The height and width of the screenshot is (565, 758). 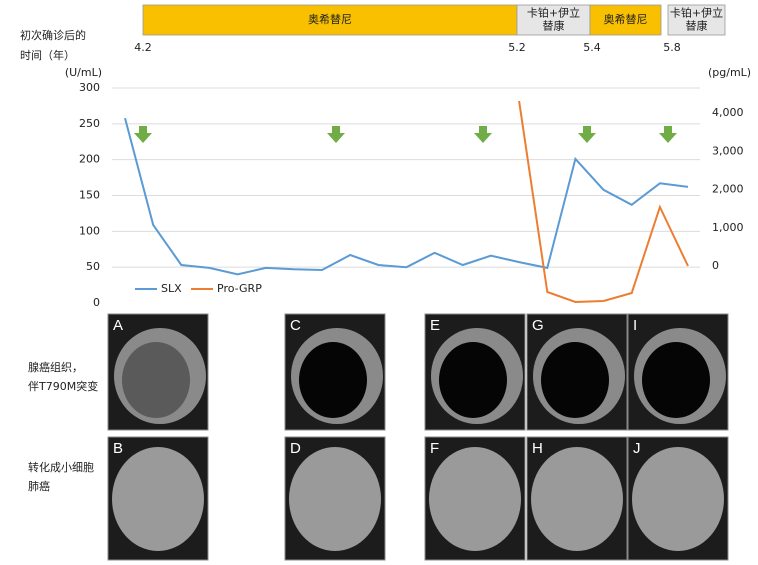 What do you see at coordinates (143, 47) in the screenshot?
I see `time-label: 4.2` at bounding box center [143, 47].